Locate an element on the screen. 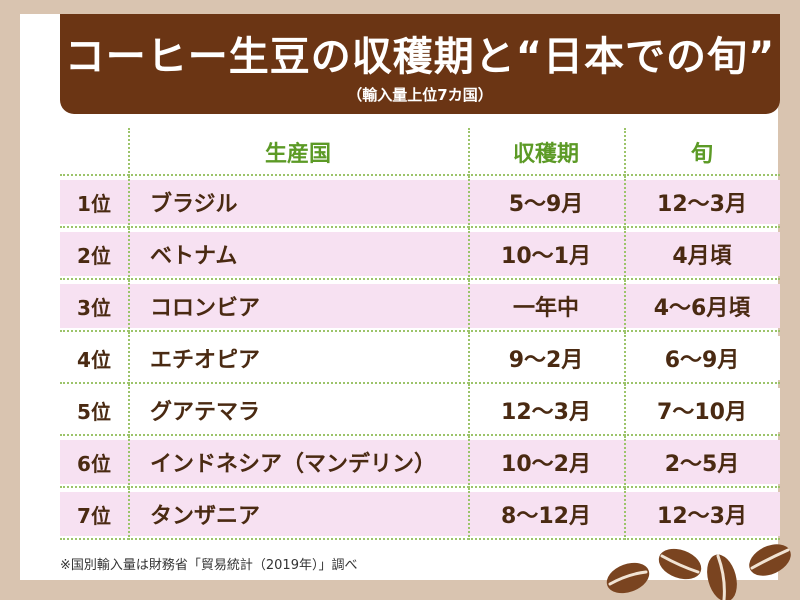  rank-cell: 2位 is located at coordinates (94, 255).